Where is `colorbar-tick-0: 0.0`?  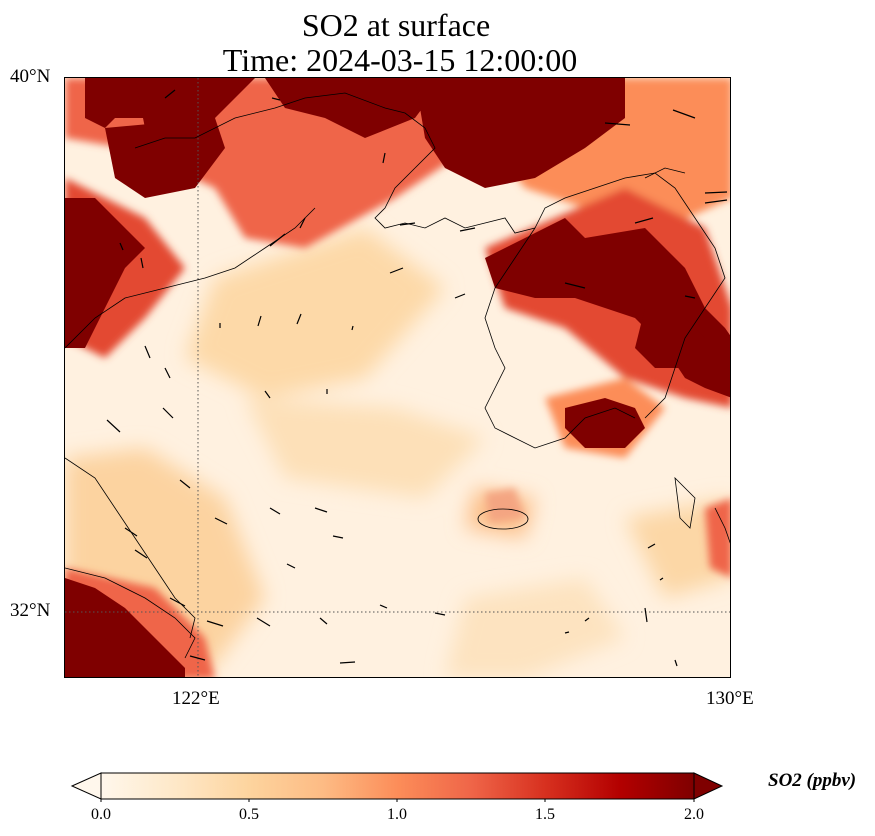
colorbar-tick-0: 0.0 is located at coordinates (101, 814).